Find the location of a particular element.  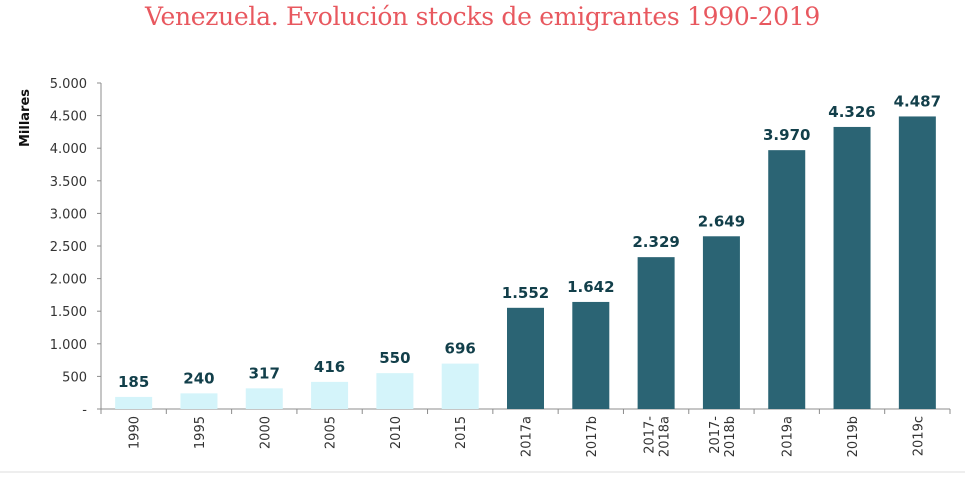

x-tick-label: 2005 is located at coordinates (331, 432).